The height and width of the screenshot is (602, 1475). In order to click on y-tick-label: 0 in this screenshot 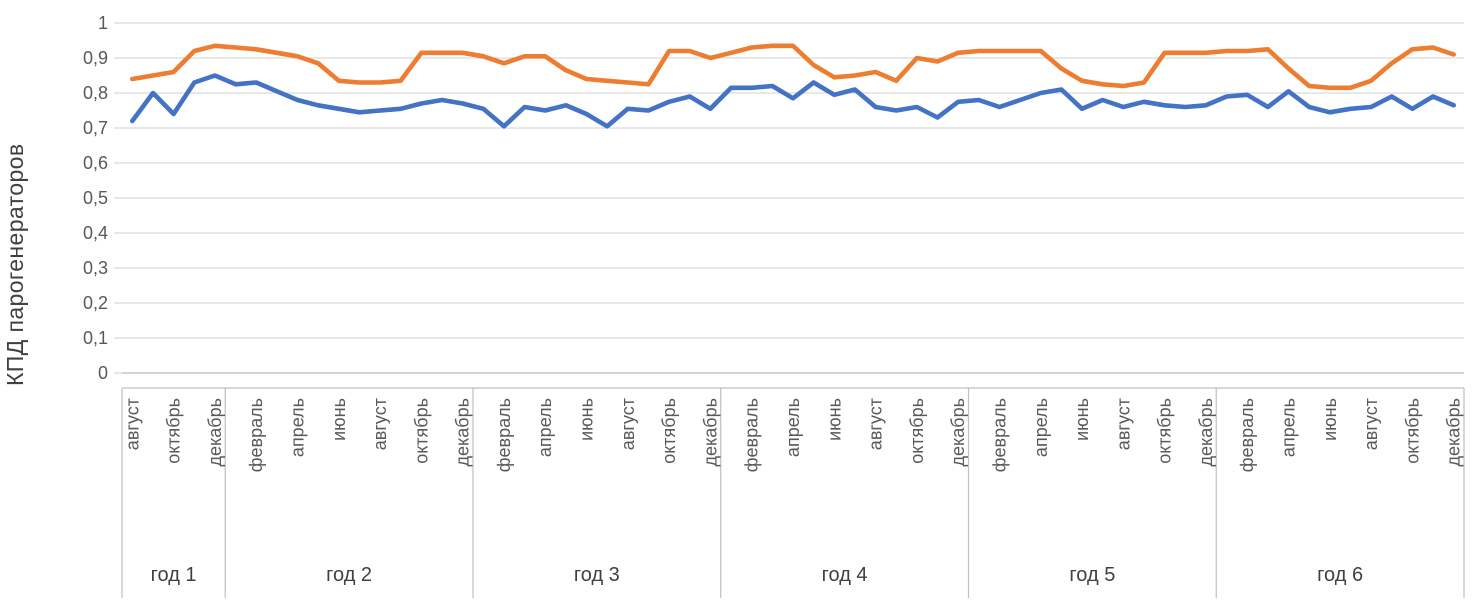, I will do `click(103, 373)`.